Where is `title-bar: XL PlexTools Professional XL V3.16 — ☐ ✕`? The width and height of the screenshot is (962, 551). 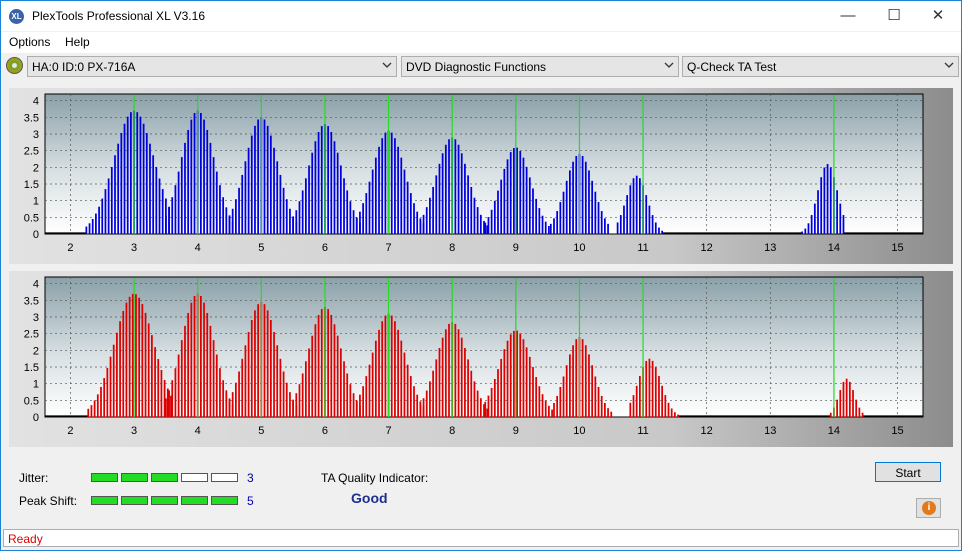
title-bar: XL PlexTools Professional XL V3.16 — ☐ ✕ is located at coordinates (481, 16).